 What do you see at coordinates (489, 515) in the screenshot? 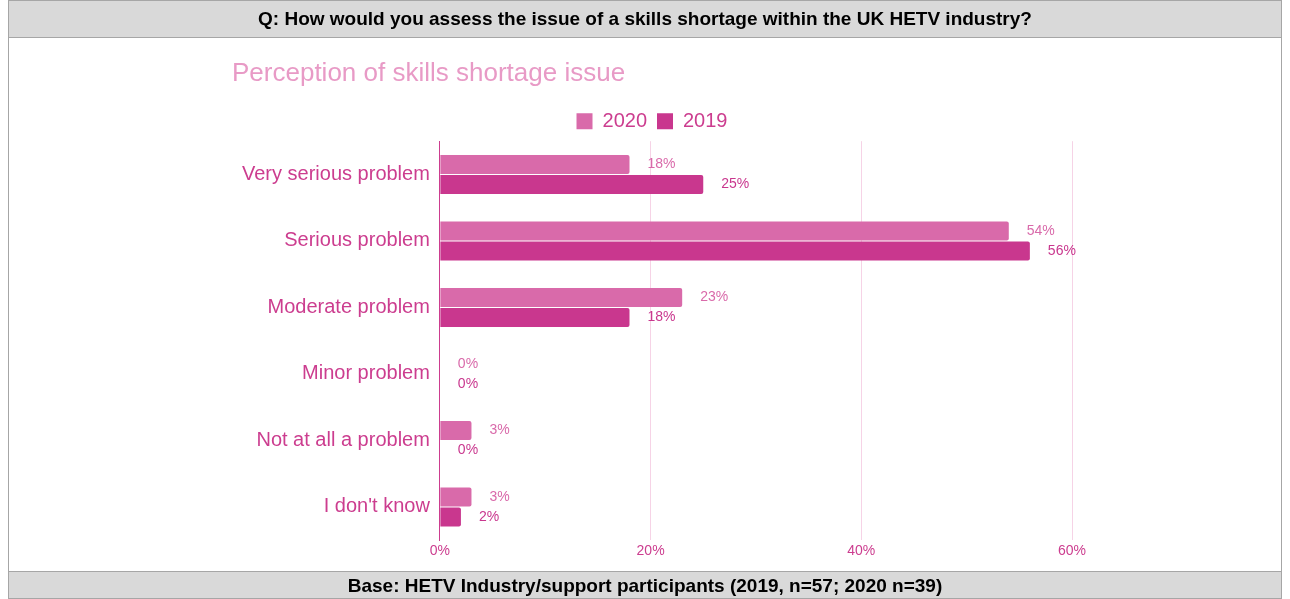
I see `data-label: 2%` at bounding box center [489, 515].